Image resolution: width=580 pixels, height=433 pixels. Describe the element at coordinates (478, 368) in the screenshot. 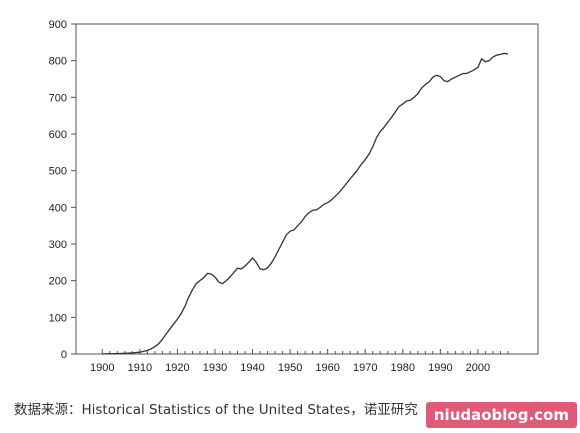

I see `x-tick-label: 2000` at that location.